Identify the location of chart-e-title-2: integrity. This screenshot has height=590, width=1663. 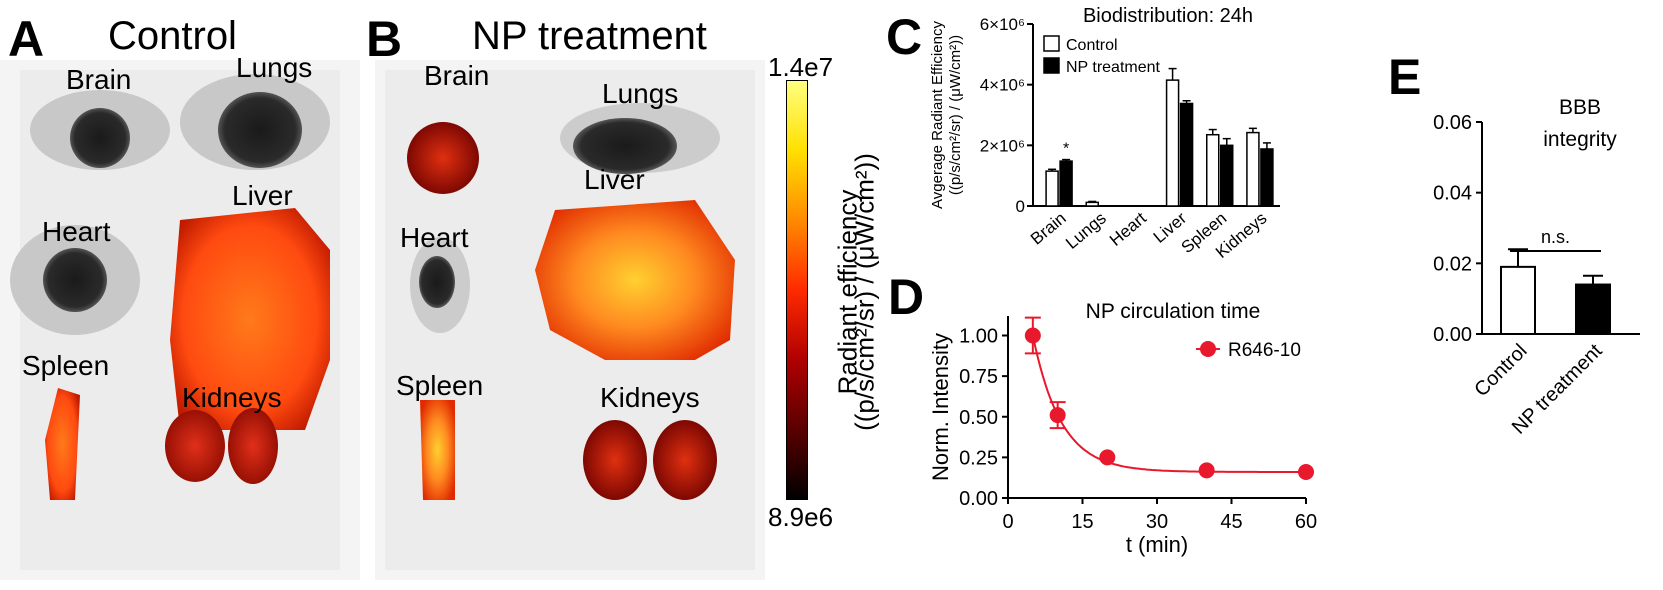
(1580, 139).